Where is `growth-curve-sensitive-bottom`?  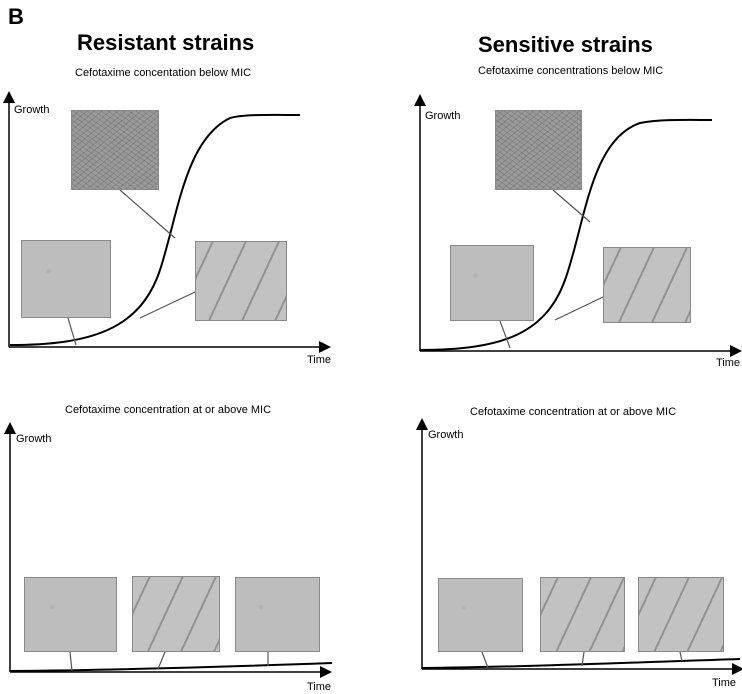
growth-curve-sensitive-bottom is located at coordinates (581, 663).